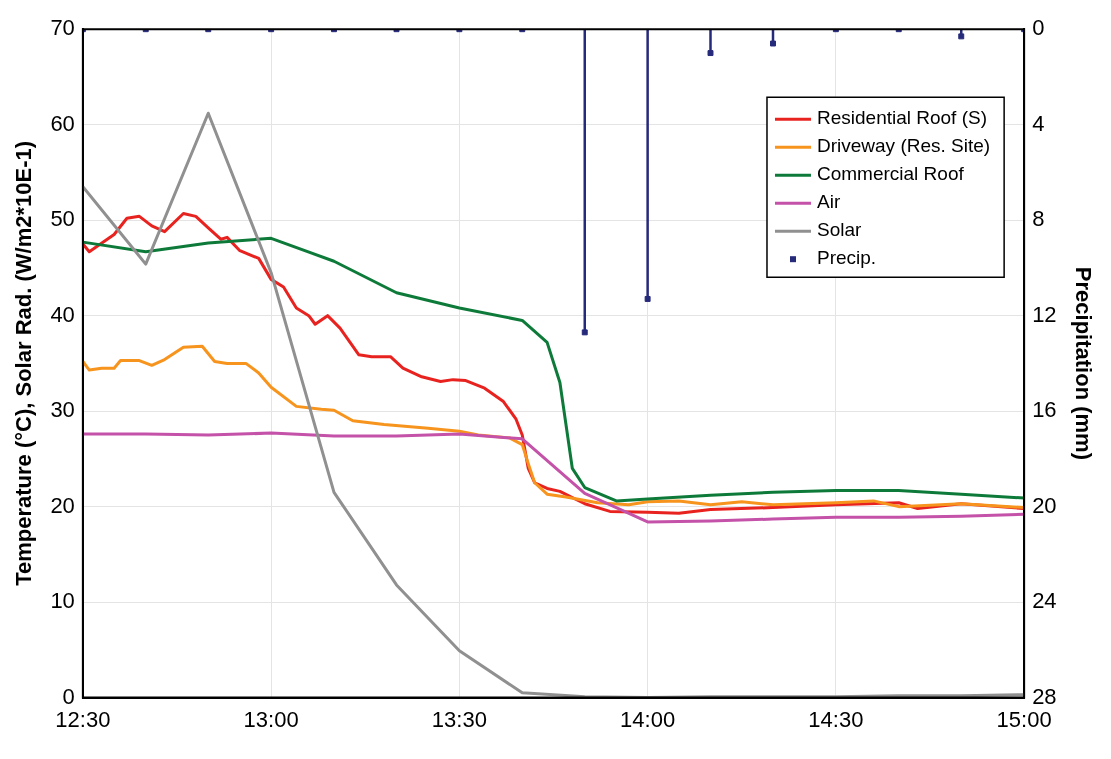 The image size is (1111, 759). I want to click on y2-tick-label: 20, so click(1044, 505).